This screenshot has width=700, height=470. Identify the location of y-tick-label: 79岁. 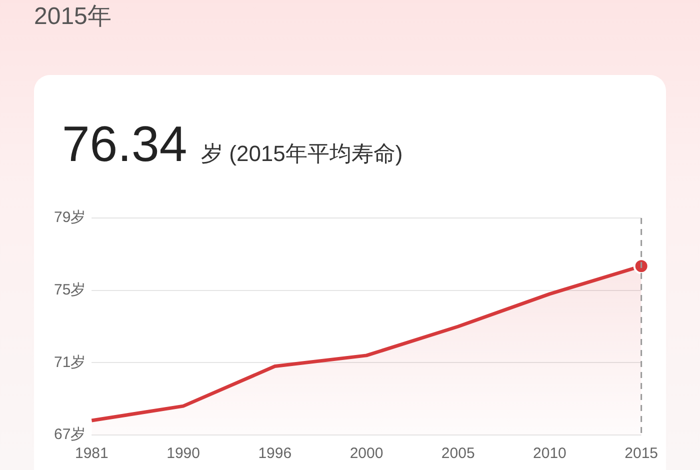
(70, 217).